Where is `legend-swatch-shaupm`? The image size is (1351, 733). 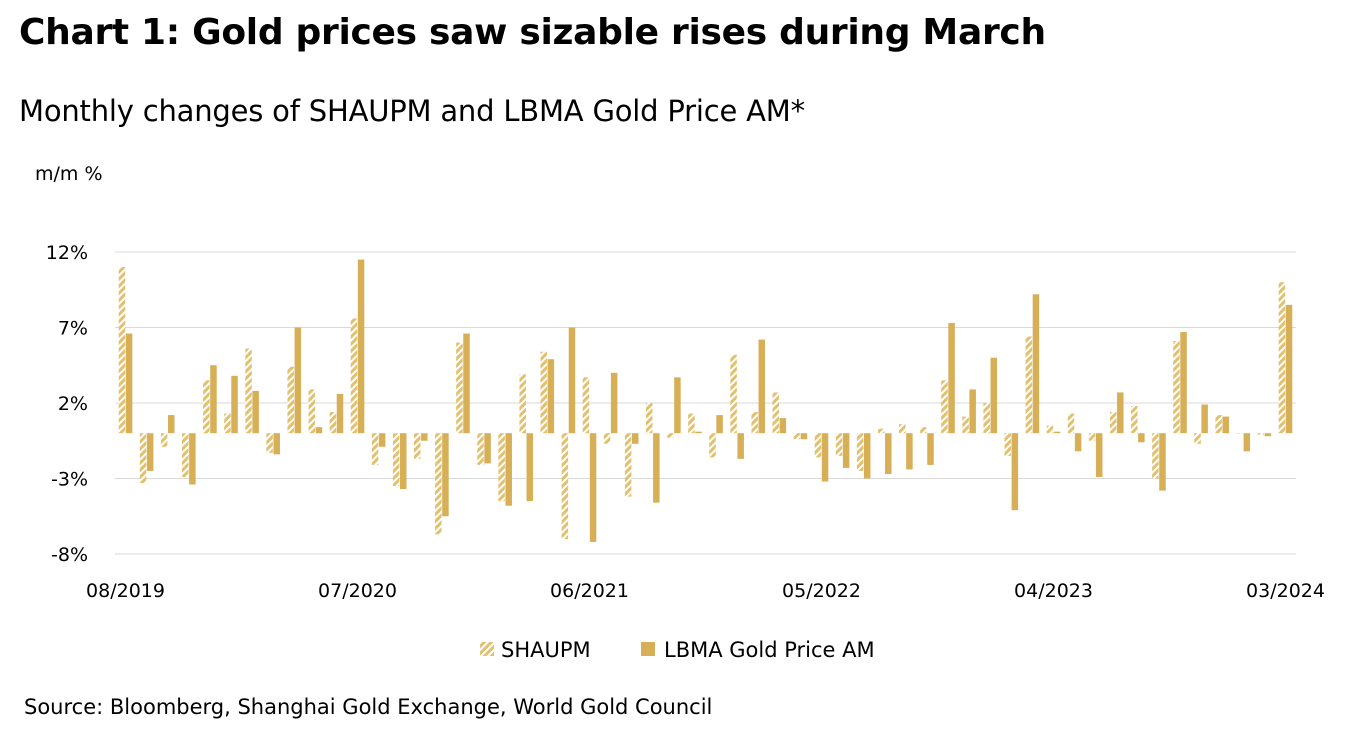 legend-swatch-shaupm is located at coordinates (487, 649).